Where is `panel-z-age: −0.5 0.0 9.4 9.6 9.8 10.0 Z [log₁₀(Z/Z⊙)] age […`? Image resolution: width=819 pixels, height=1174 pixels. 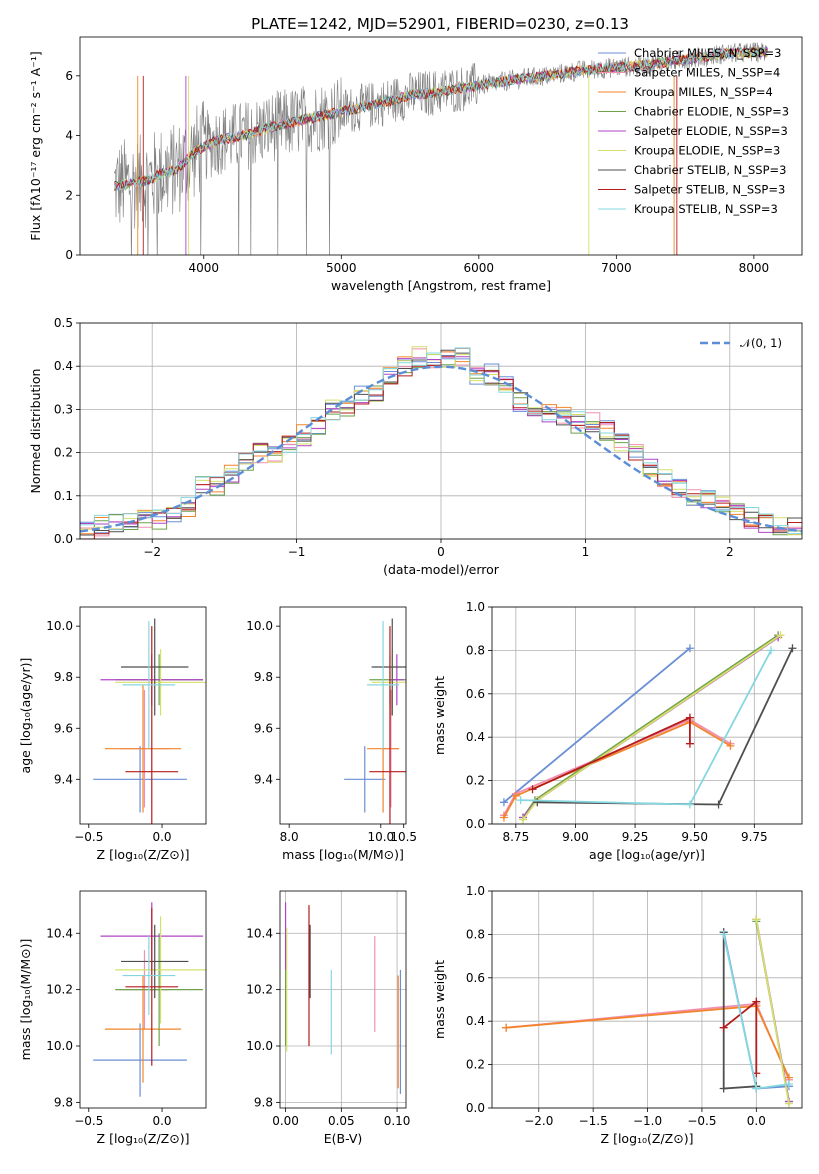 panel-z-age: −0.5 0.0 9.4 9.6 9.8 10.0 Z [log₁₀(Z/Z⊙)] age [… is located at coordinates (112, 734).